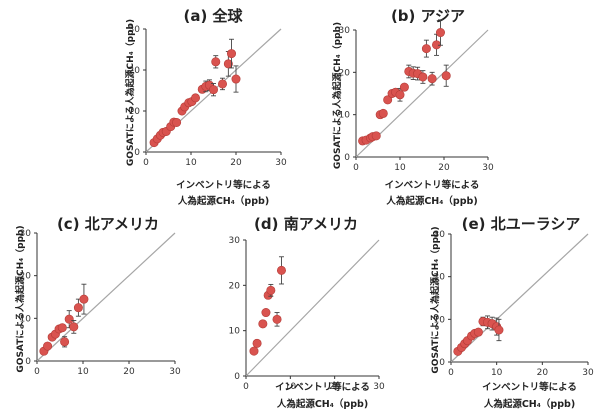 Image resolution: width=611 pixels, height=414 pixels. I want to click on panel-3-x-tick-label: 10, so click(83, 372).